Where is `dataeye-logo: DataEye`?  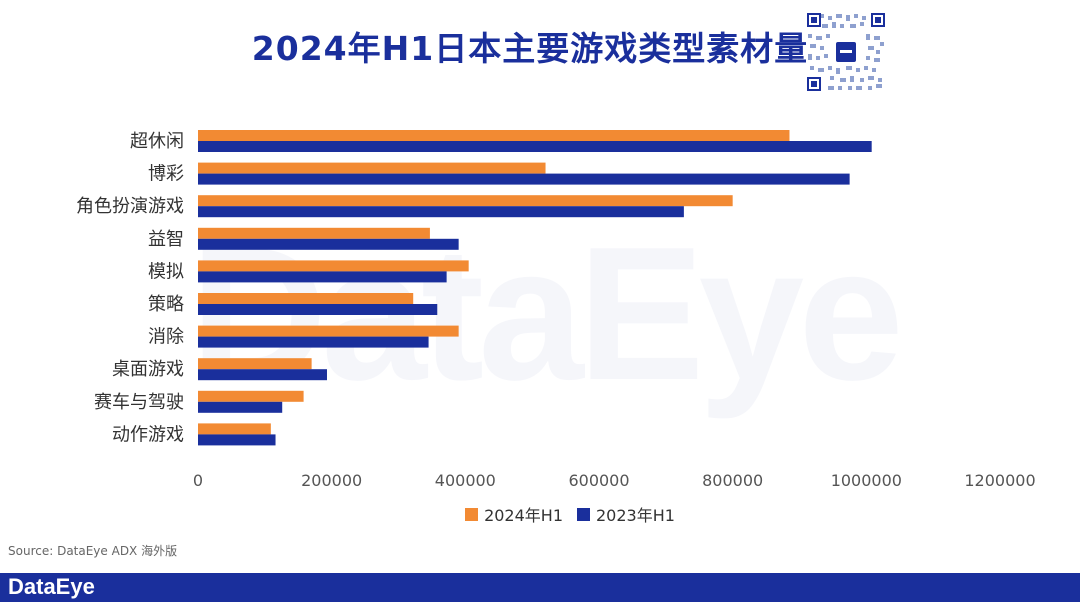
dataeye-logo: DataEye is located at coordinates (51, 586).